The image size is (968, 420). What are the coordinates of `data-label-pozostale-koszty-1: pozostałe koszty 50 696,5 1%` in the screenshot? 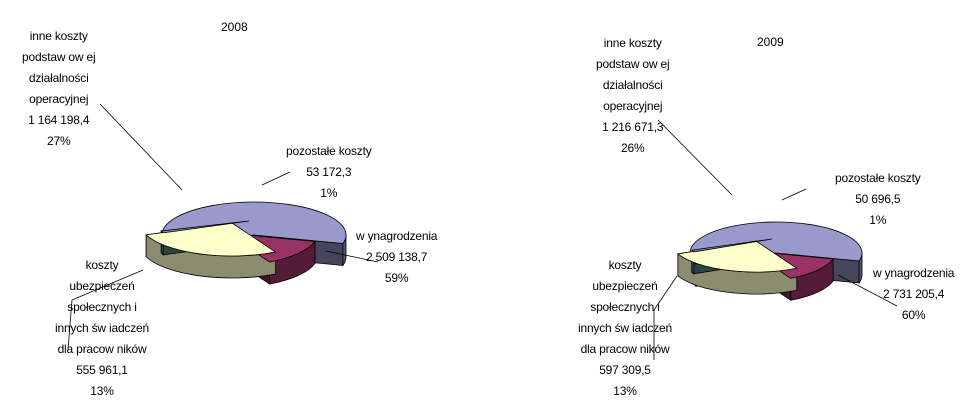 It's located at (878, 199).